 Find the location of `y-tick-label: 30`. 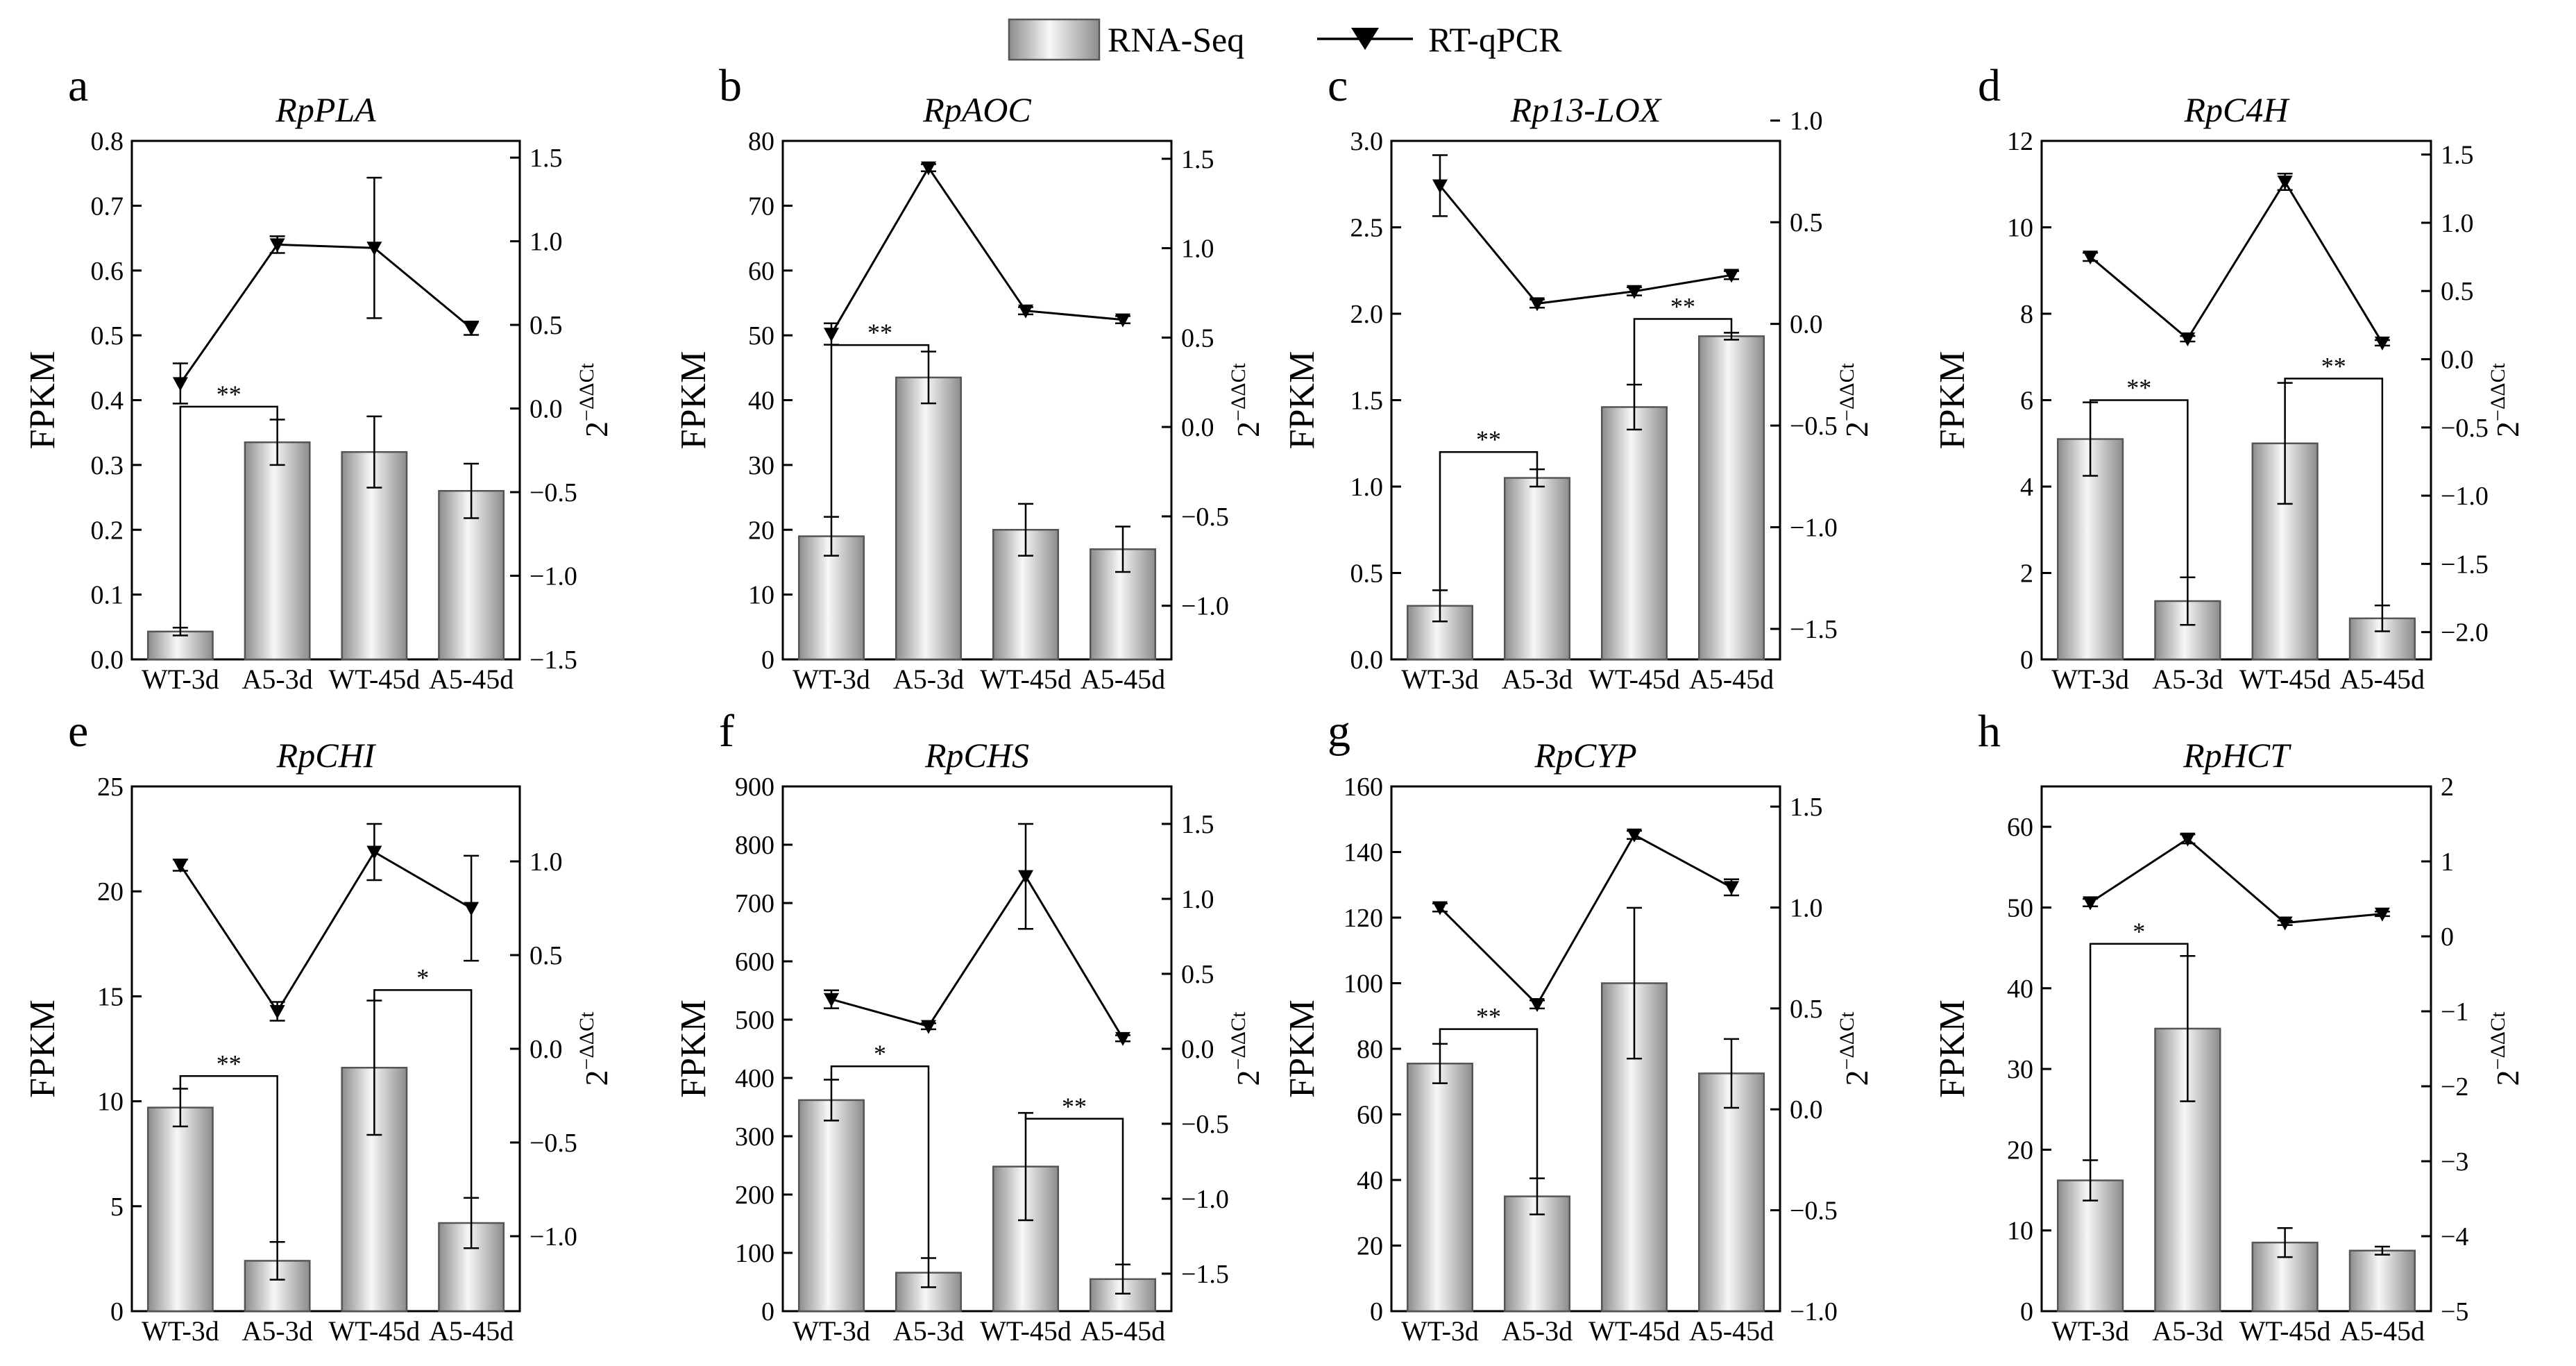

y-tick-label: 30 is located at coordinates (2020, 1069).